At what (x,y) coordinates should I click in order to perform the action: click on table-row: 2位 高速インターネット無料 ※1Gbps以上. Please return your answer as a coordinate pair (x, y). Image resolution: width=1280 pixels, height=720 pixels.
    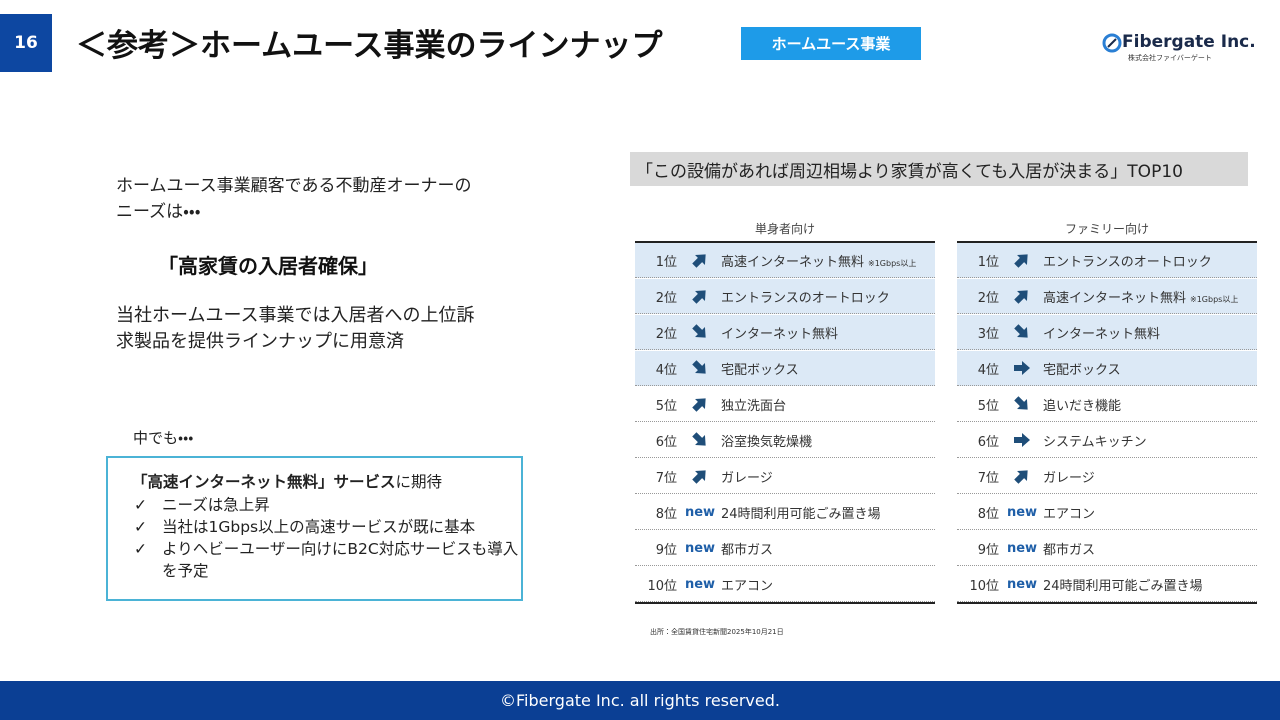
    Looking at the image, I should click on (1107, 296).